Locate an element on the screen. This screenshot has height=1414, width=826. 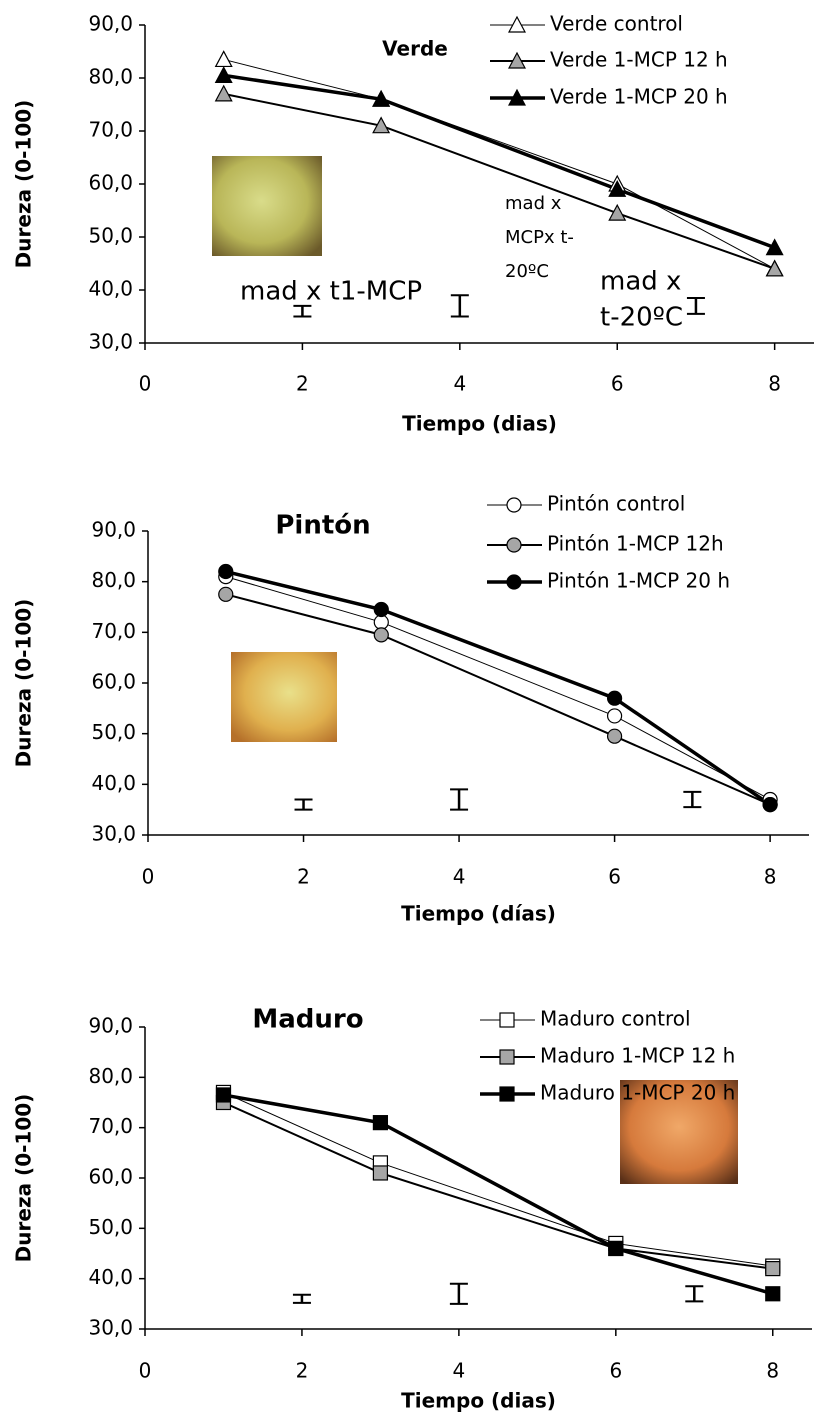
chart-title: Pintón is located at coordinates (322, 526).